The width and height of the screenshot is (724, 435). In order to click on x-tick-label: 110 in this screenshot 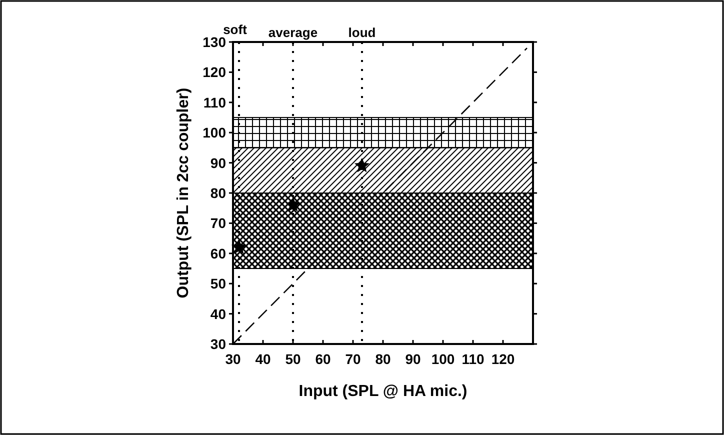, I will do `click(473, 359)`.